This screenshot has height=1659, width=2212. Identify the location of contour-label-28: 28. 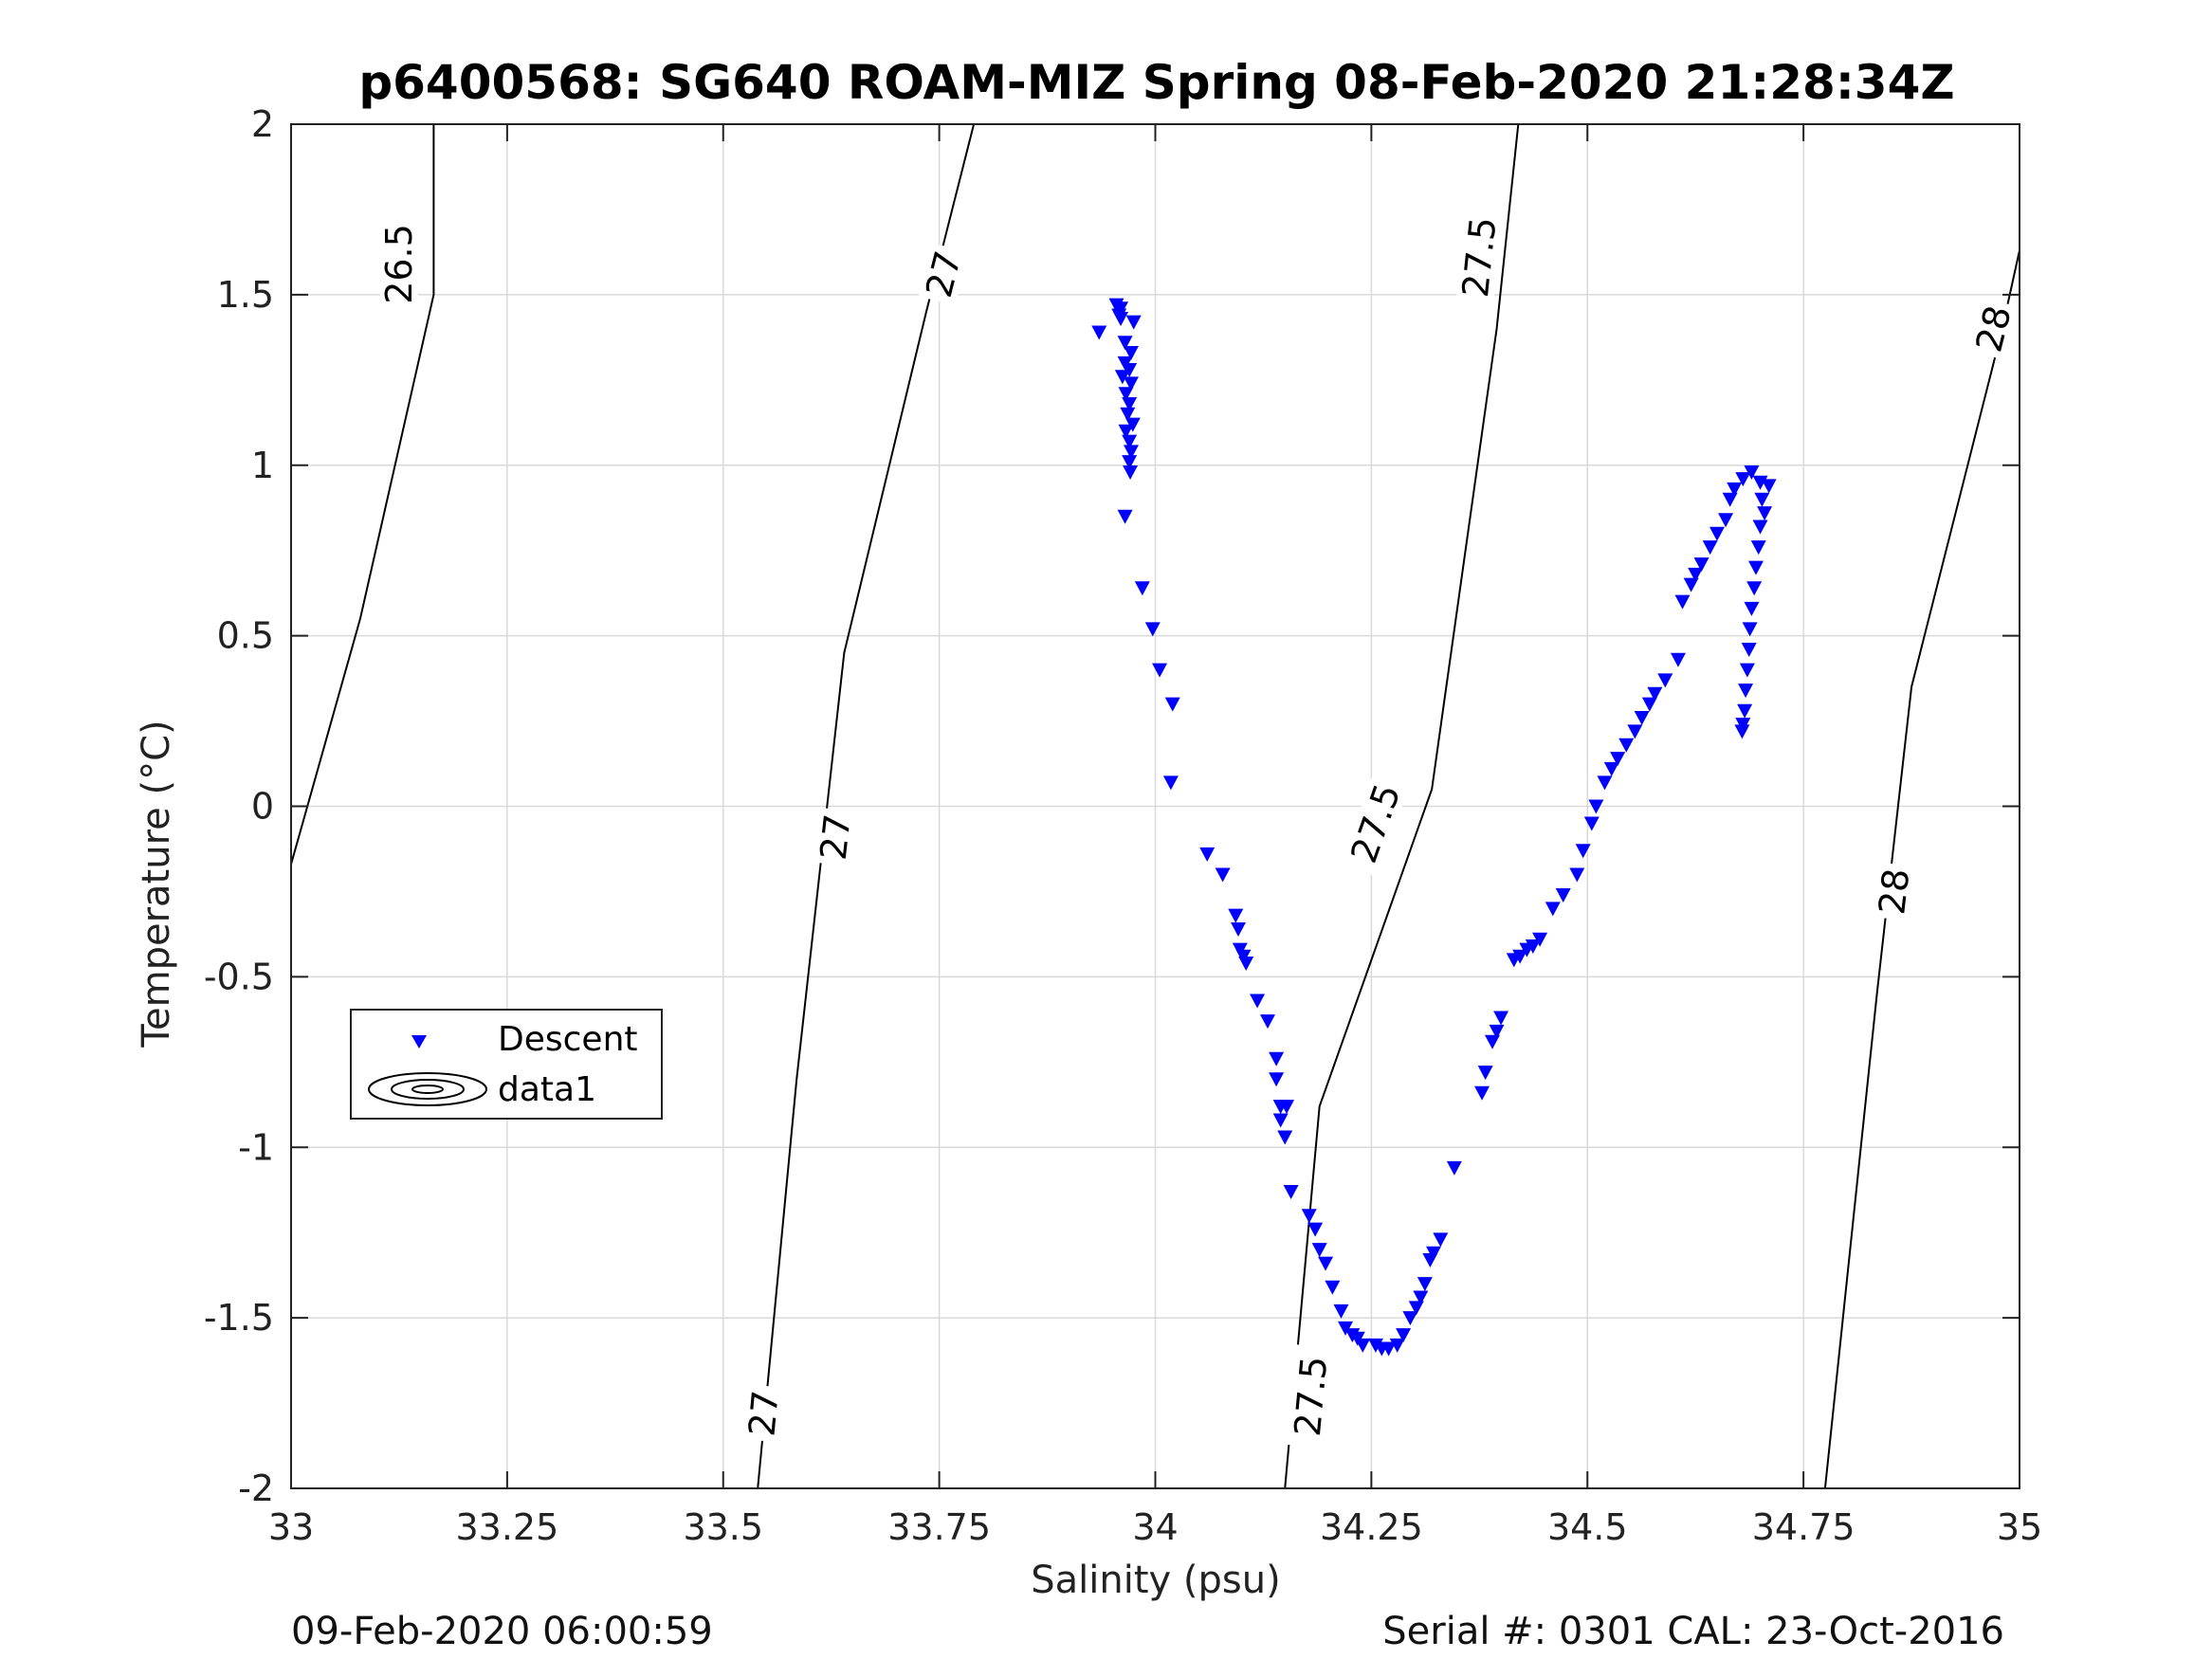
(1894, 891).